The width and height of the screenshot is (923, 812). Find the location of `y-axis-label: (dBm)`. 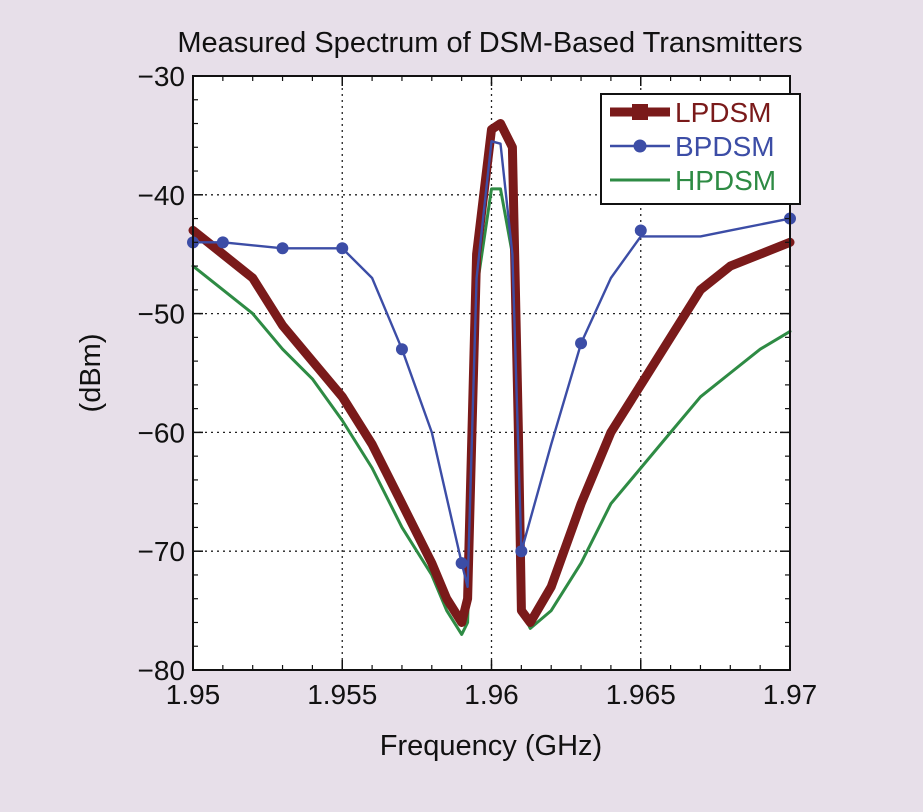

y-axis-label: (dBm) is located at coordinates (91, 373).